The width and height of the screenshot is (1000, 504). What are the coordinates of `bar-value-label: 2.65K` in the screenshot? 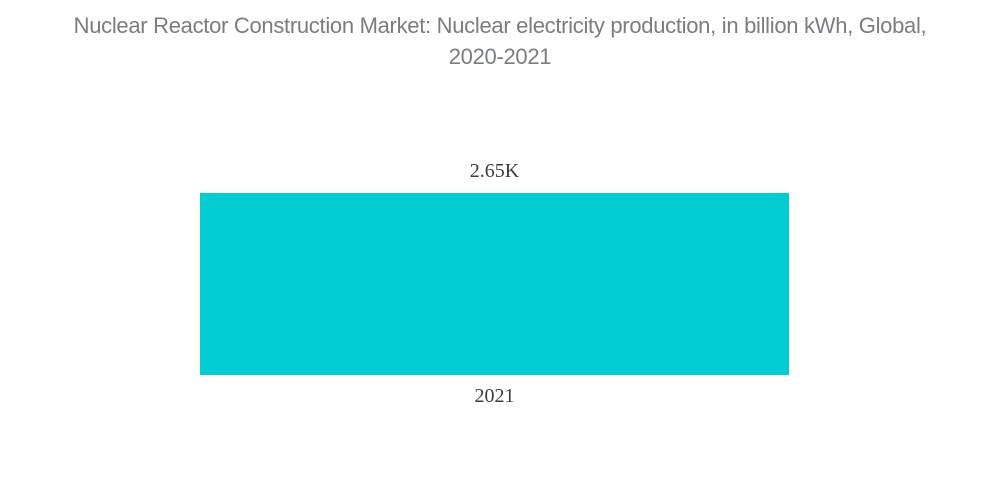 It's located at (494, 171).